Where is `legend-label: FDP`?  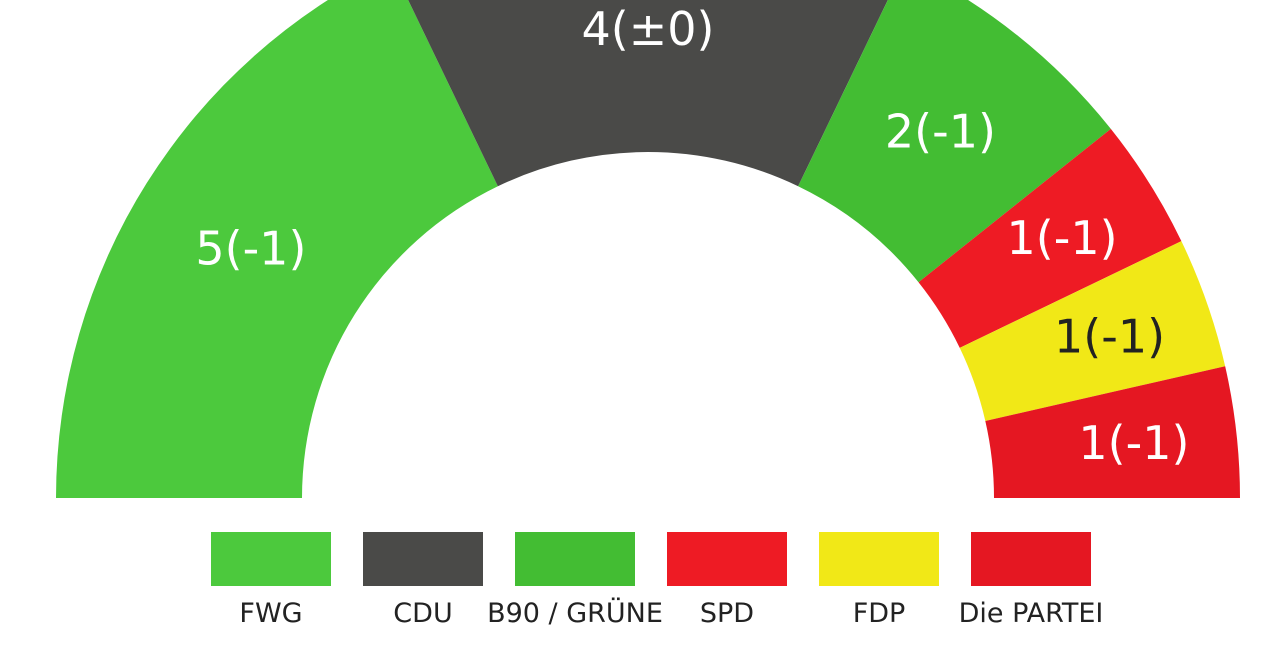 legend-label: FDP is located at coordinates (879, 613).